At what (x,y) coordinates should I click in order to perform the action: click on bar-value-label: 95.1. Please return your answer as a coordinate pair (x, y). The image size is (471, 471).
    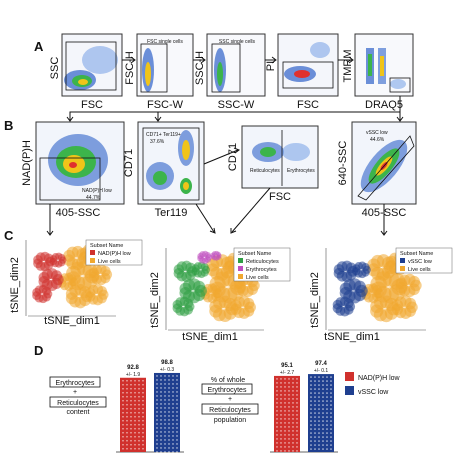
    Looking at the image, I should click on (287, 366).